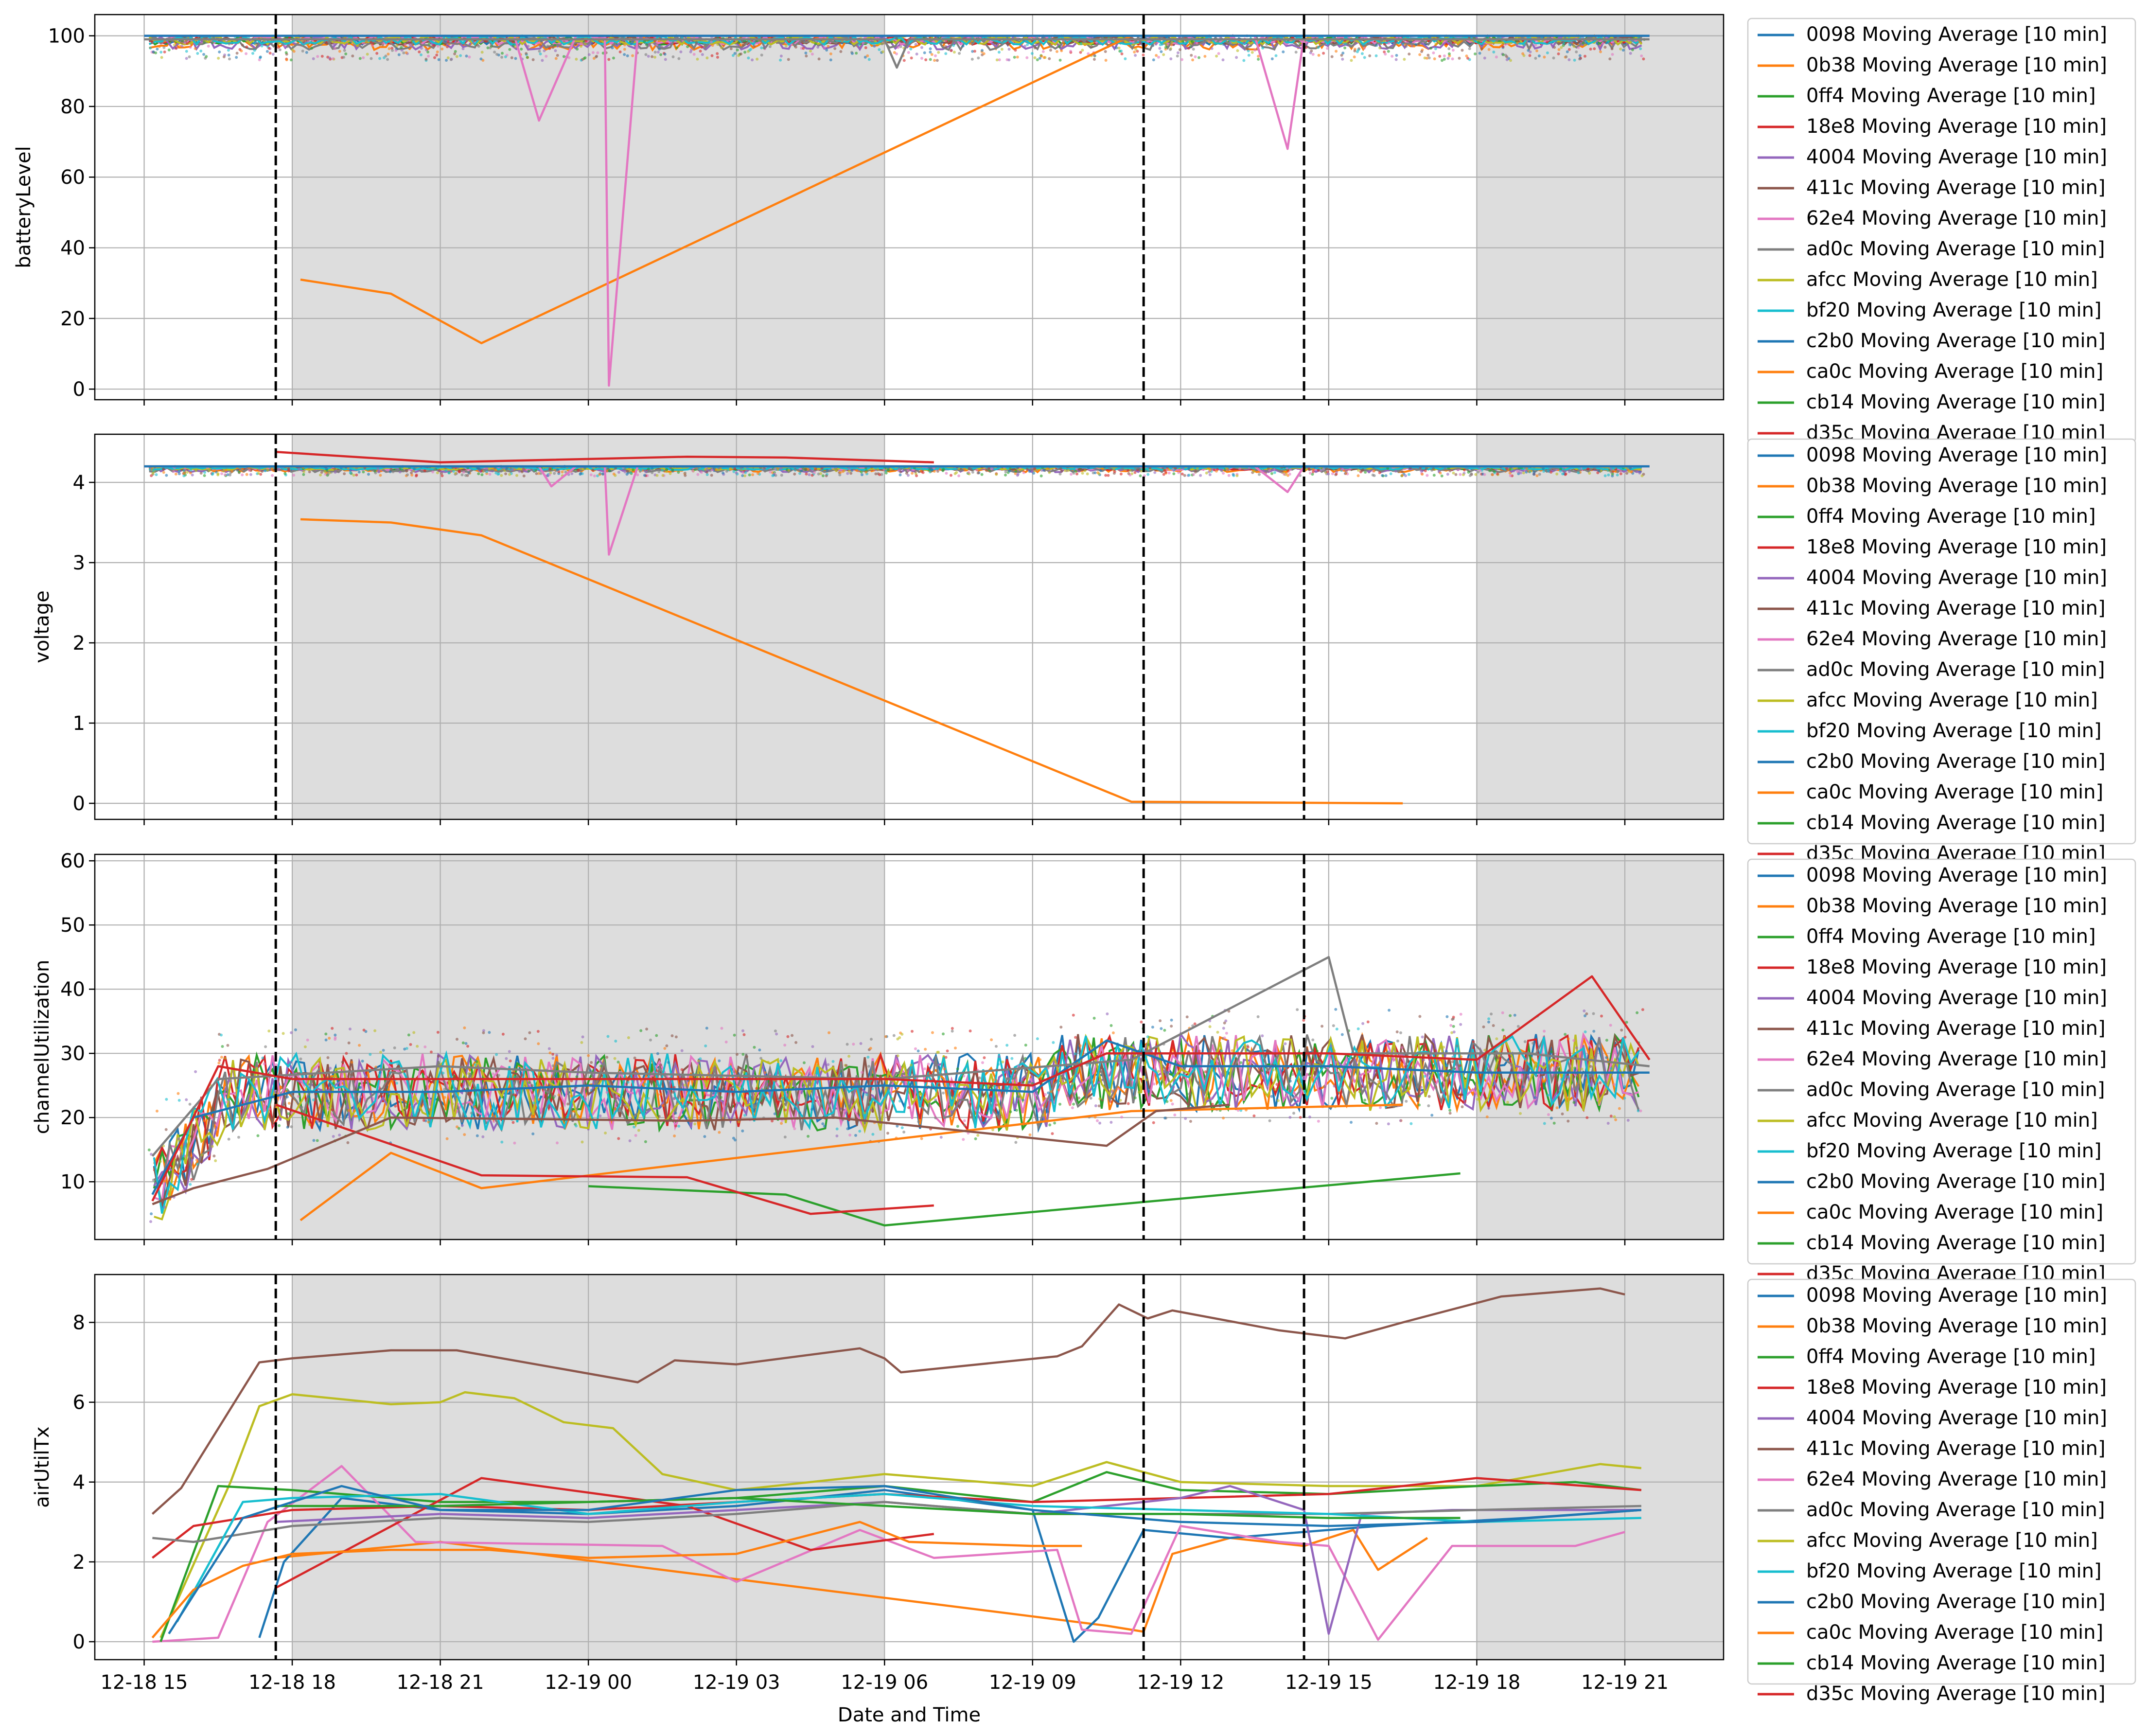  I want to click on legend-label: 0ff4 Moving Average [10 min], so click(1951, 937).